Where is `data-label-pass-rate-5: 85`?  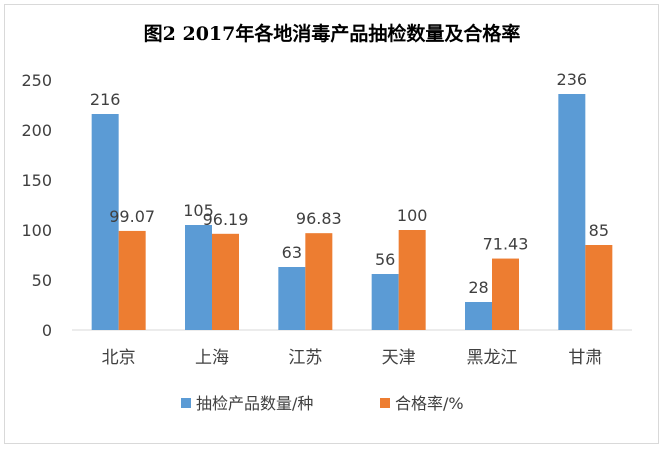
data-label-pass-rate-5: 85 is located at coordinates (599, 230).